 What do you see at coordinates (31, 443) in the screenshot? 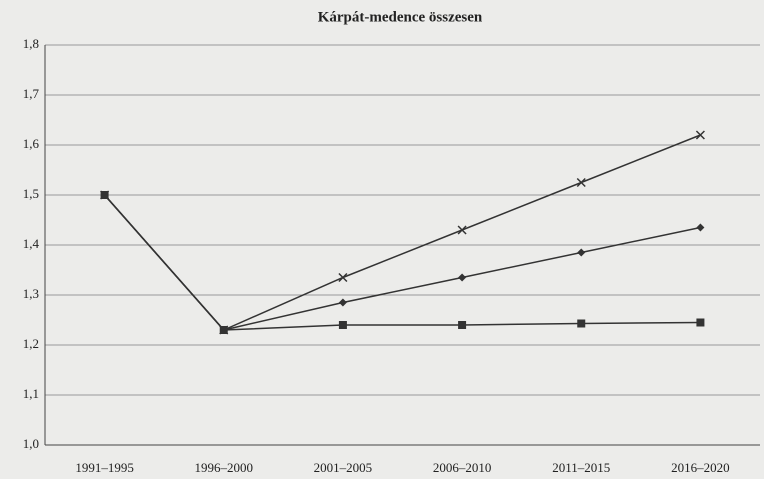
I see `y-tick-label: 1,0` at bounding box center [31, 443].